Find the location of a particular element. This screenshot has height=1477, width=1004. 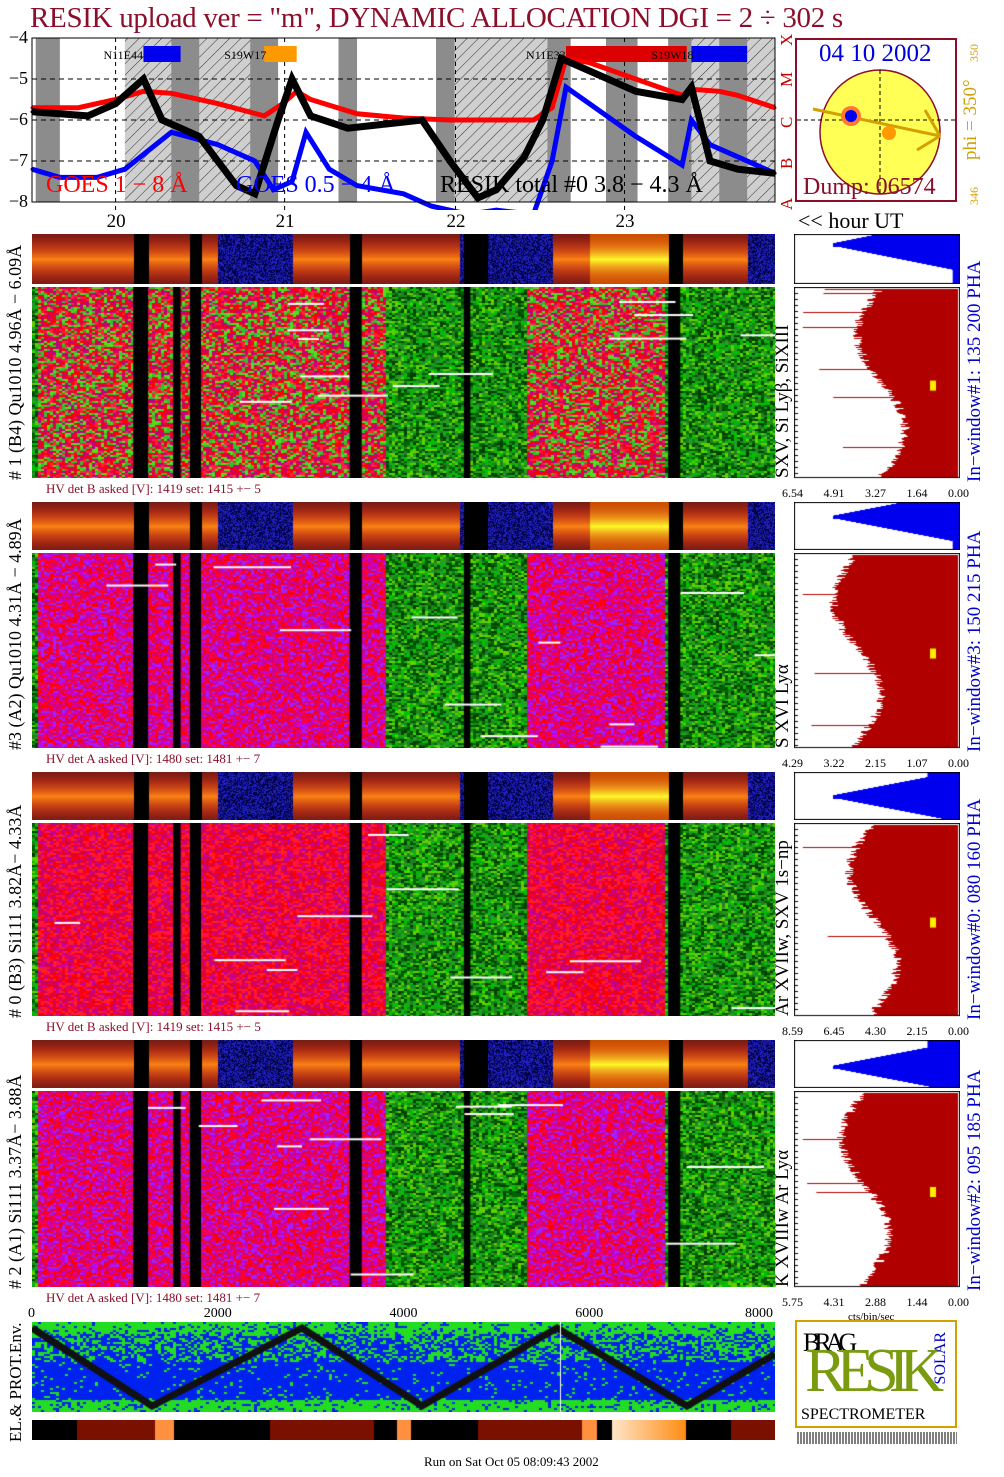

hour-tick-label: 23 is located at coordinates (625, 221).